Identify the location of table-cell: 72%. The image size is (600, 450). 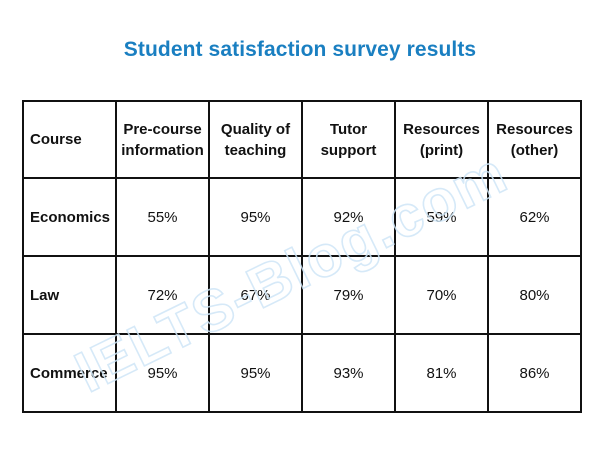
(162, 295).